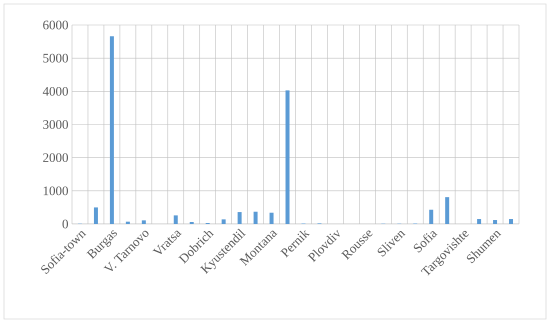  What do you see at coordinates (55, 91) in the screenshot?
I see `y-tick-label: 4000` at bounding box center [55, 91].